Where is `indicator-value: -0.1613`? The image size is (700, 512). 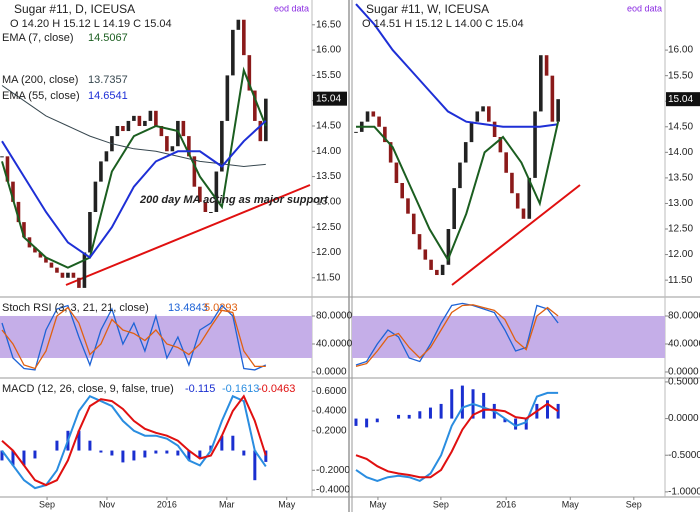 indicator-value: -0.1613 is located at coordinates (240, 389).